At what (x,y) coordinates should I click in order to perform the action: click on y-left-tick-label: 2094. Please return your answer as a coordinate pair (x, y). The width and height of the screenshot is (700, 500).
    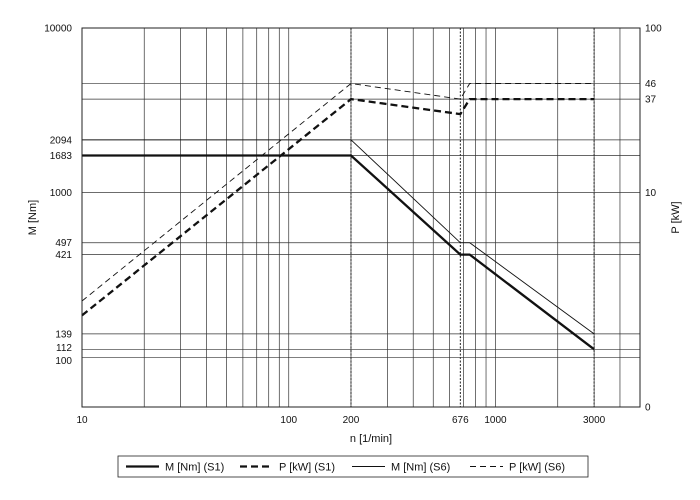
    Looking at the image, I should click on (61, 140).